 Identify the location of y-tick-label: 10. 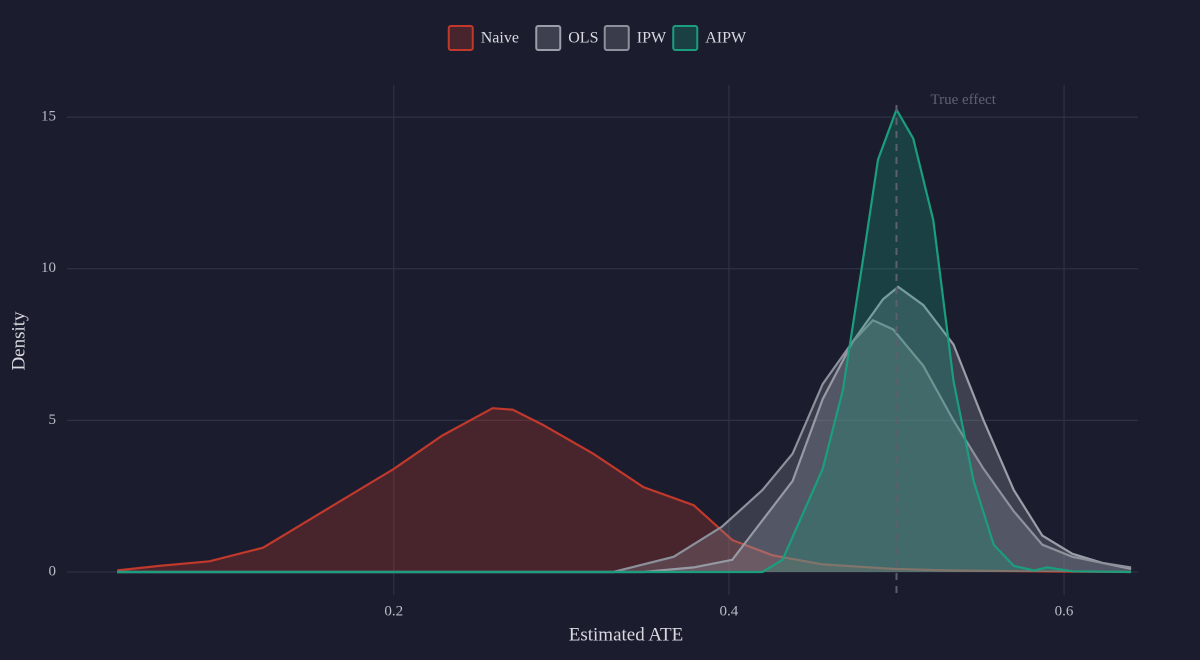
(48, 268).